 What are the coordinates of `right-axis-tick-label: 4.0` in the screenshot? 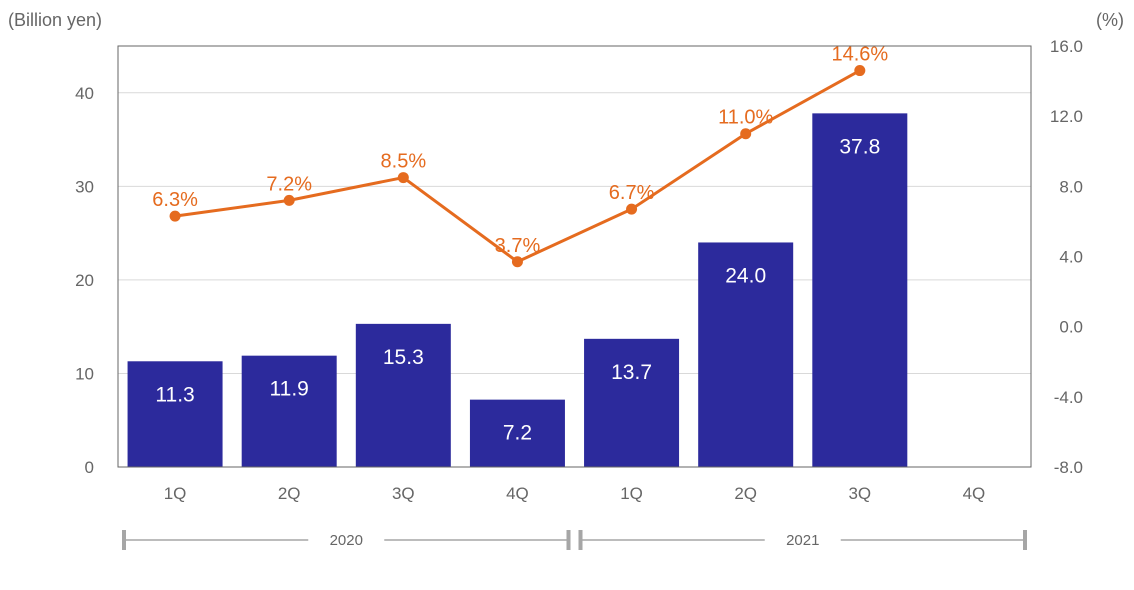 It's located at (1071, 257).